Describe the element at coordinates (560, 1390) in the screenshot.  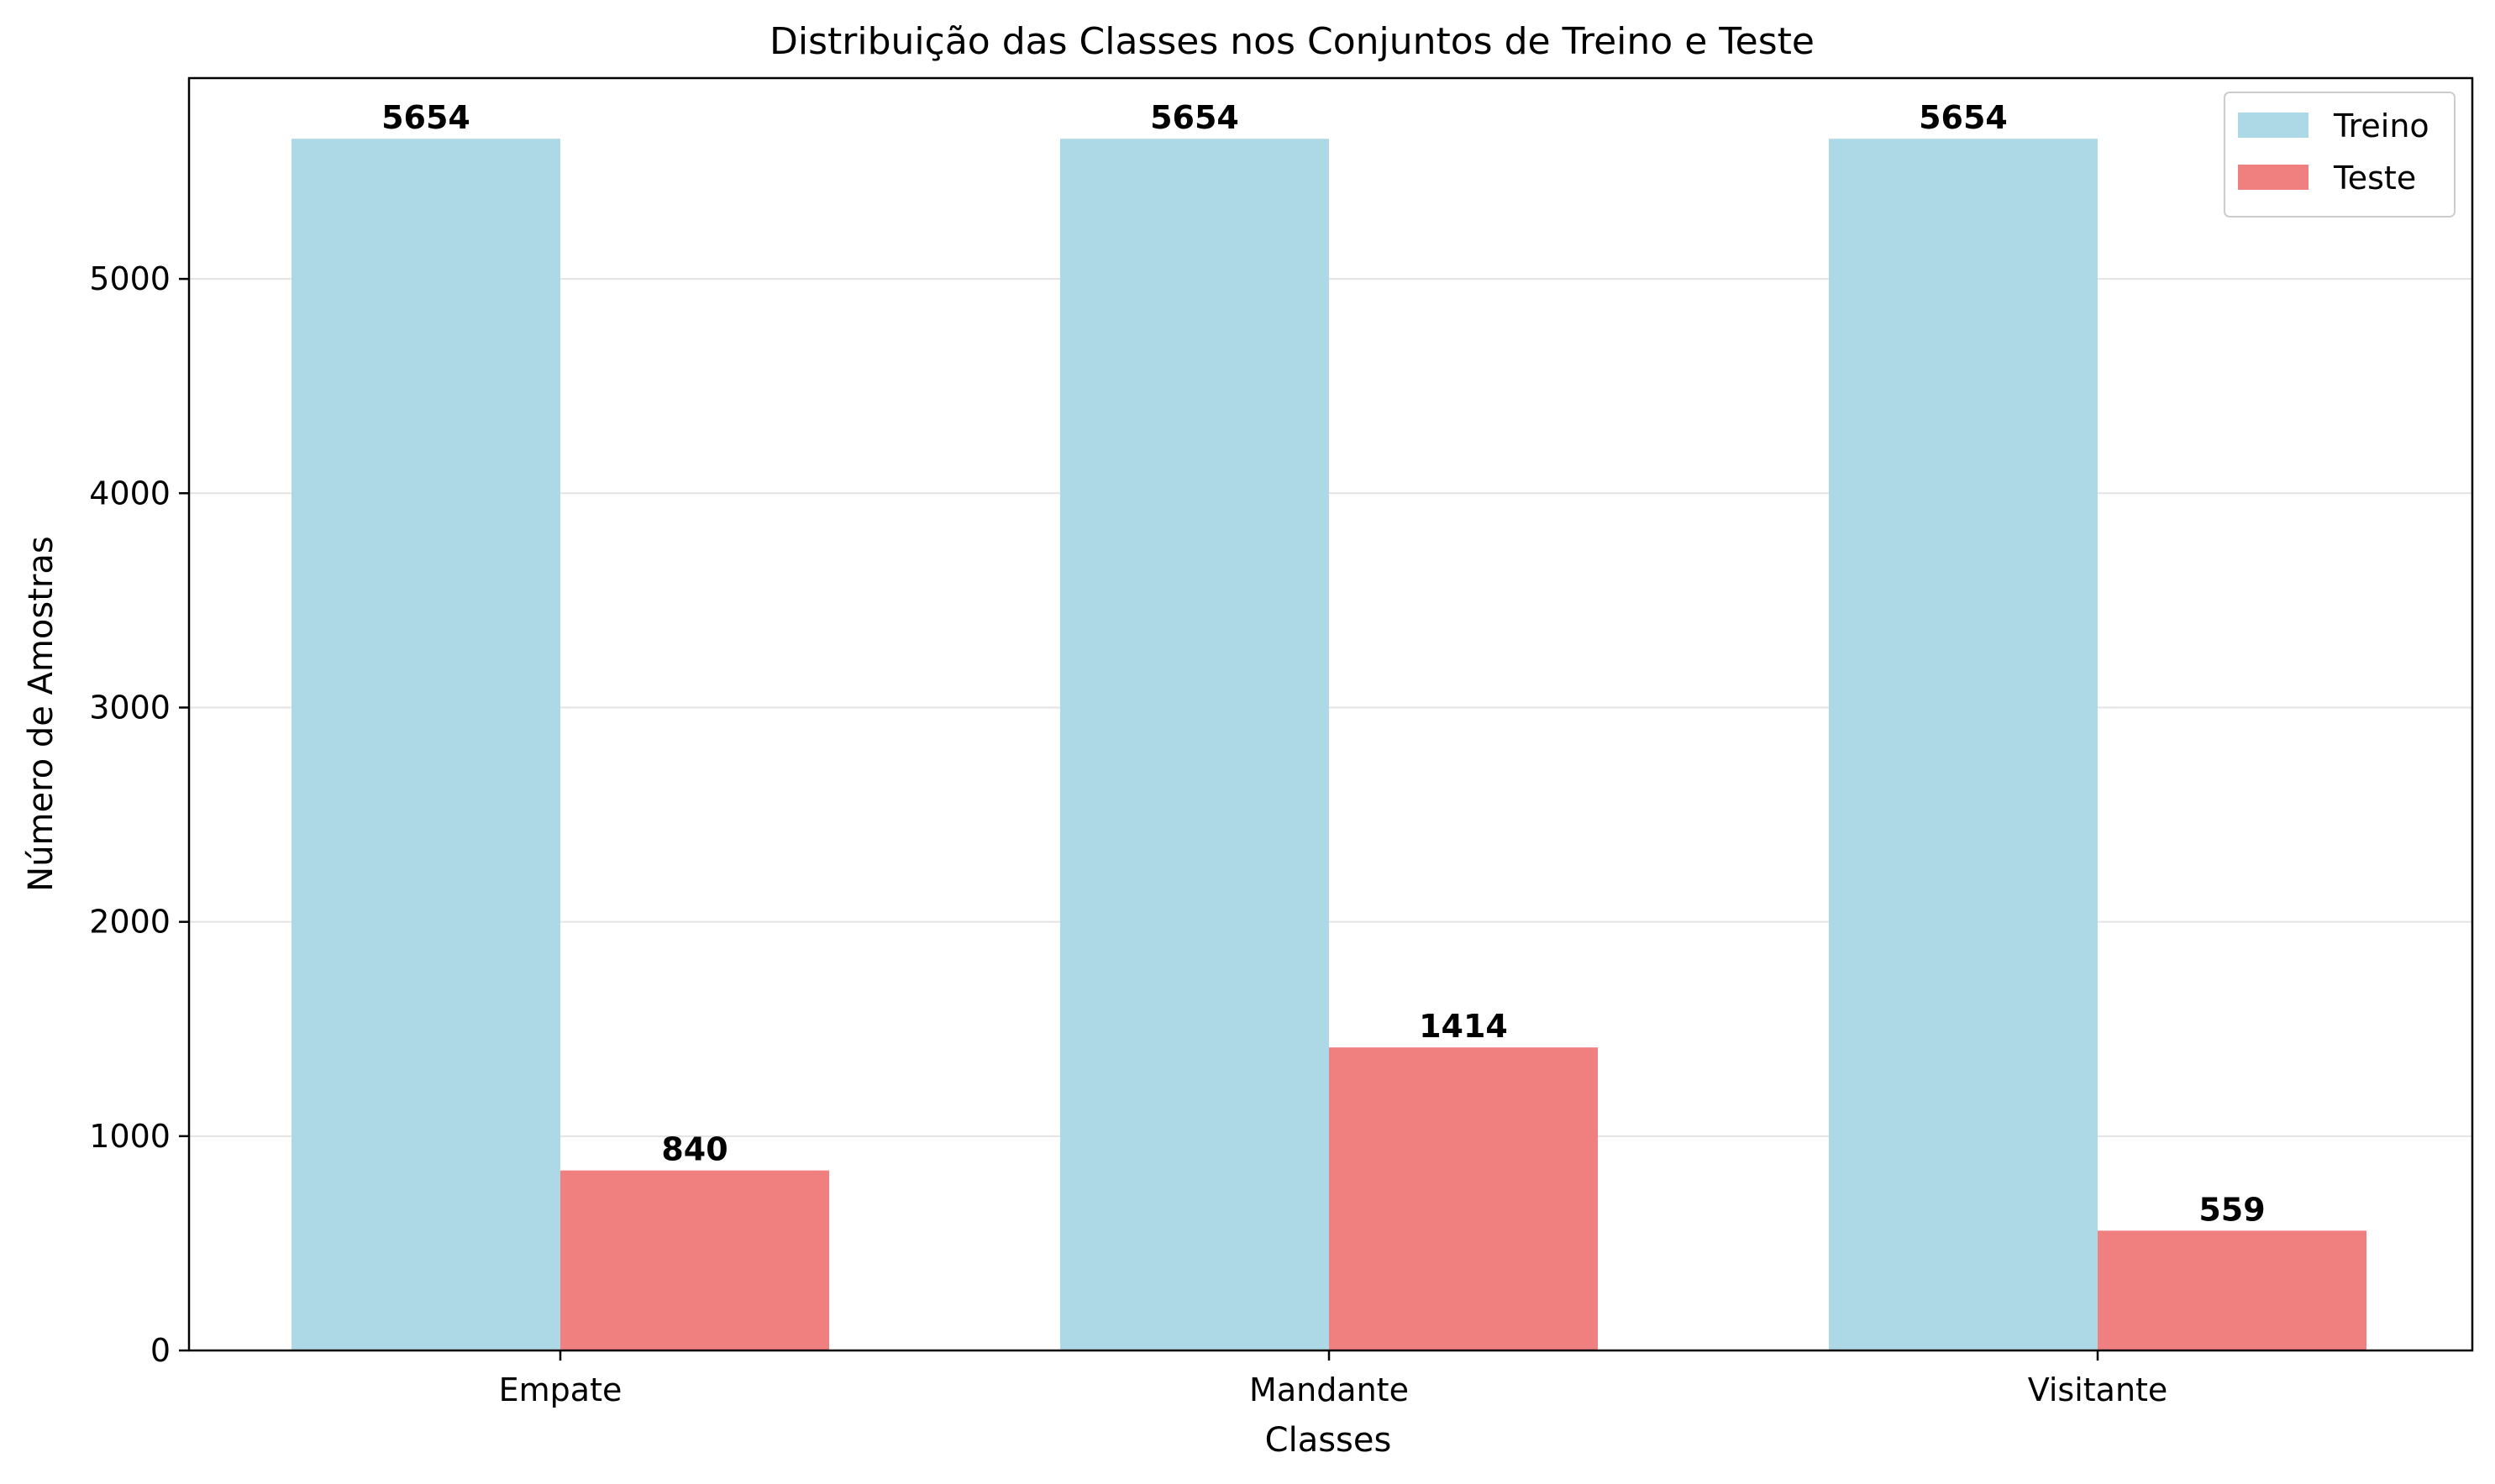
I see `x-tick-label: Empate` at that location.